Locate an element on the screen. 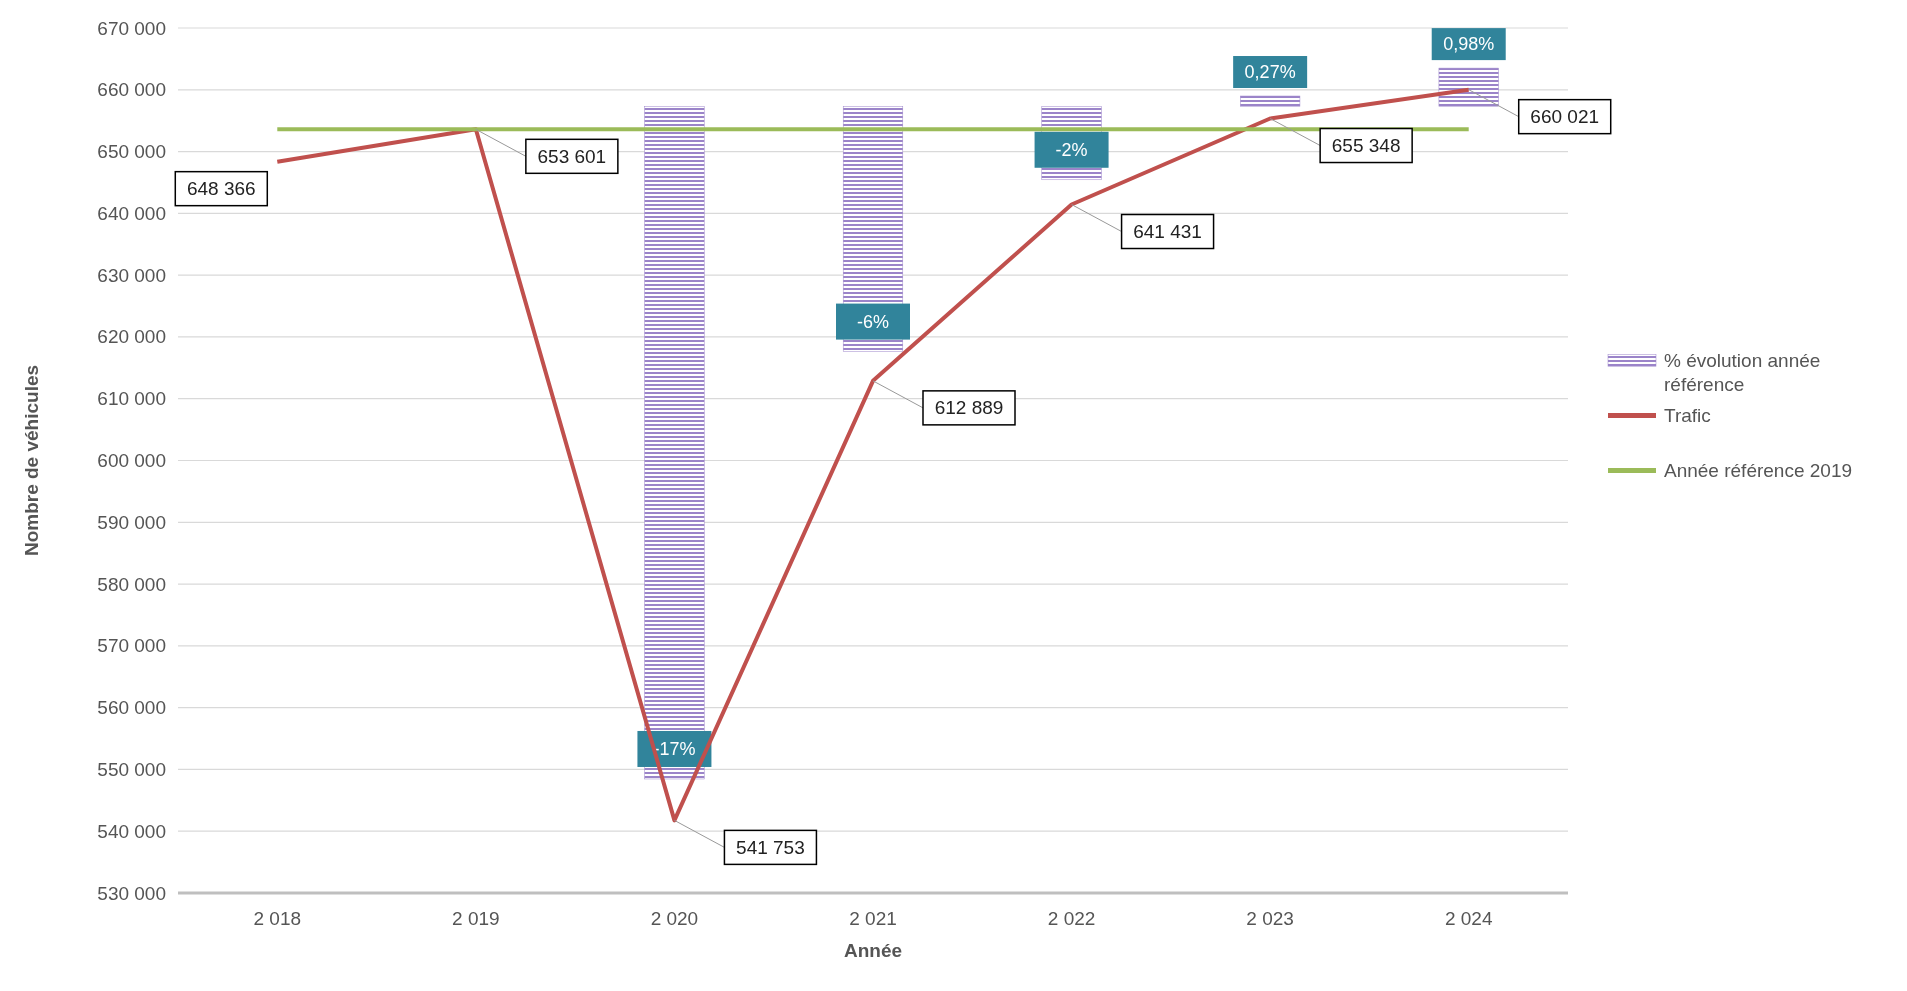 The width and height of the screenshot is (1907, 991). y-tick-label: 550 000 is located at coordinates (131, 769).